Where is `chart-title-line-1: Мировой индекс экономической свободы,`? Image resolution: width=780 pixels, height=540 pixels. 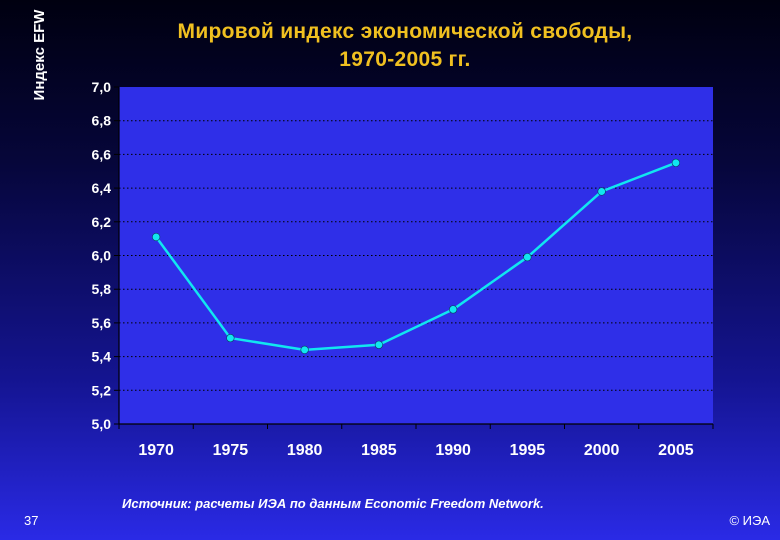 chart-title-line-1: Мировой индекс экономической свободы, is located at coordinates (405, 31).